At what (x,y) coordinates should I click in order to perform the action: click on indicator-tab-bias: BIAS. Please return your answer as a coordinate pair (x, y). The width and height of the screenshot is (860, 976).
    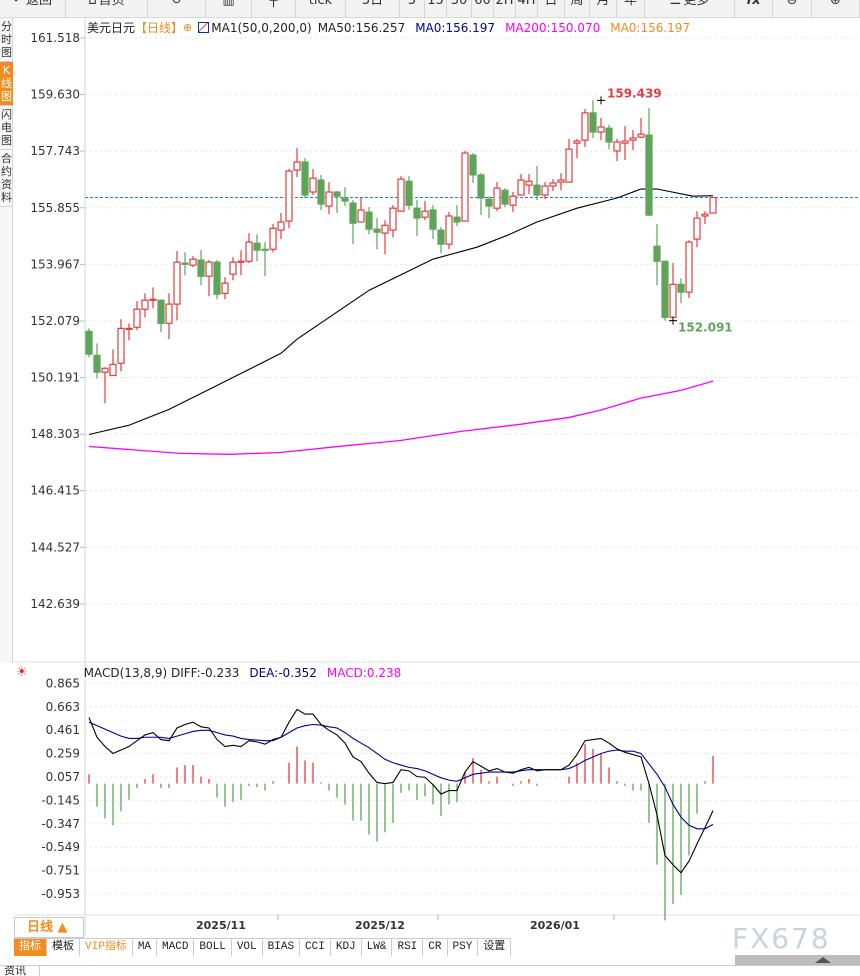
    Looking at the image, I should click on (281, 947).